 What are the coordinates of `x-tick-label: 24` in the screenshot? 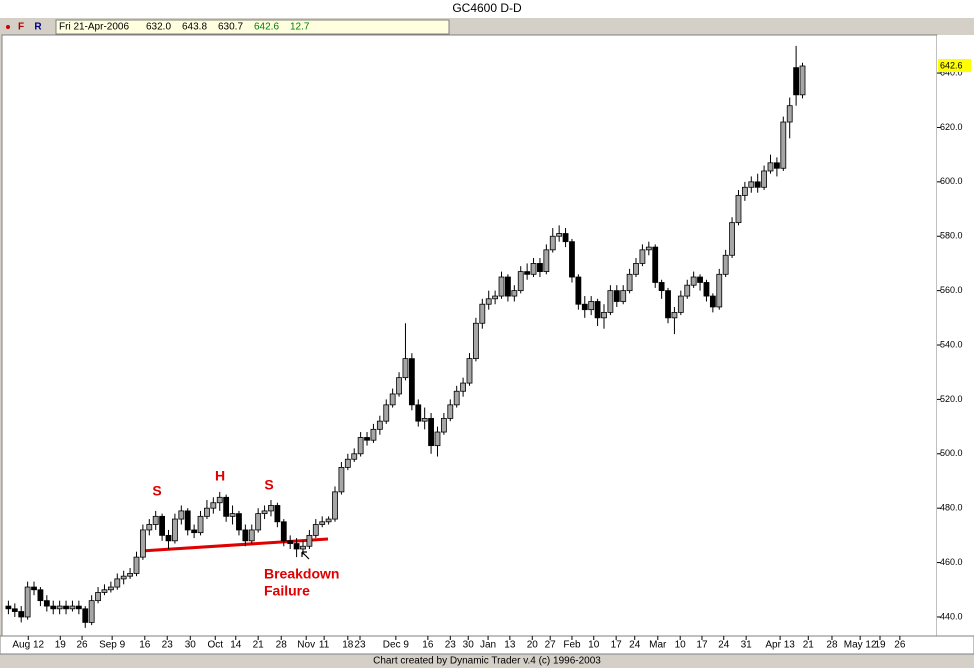 It's located at (635, 645).